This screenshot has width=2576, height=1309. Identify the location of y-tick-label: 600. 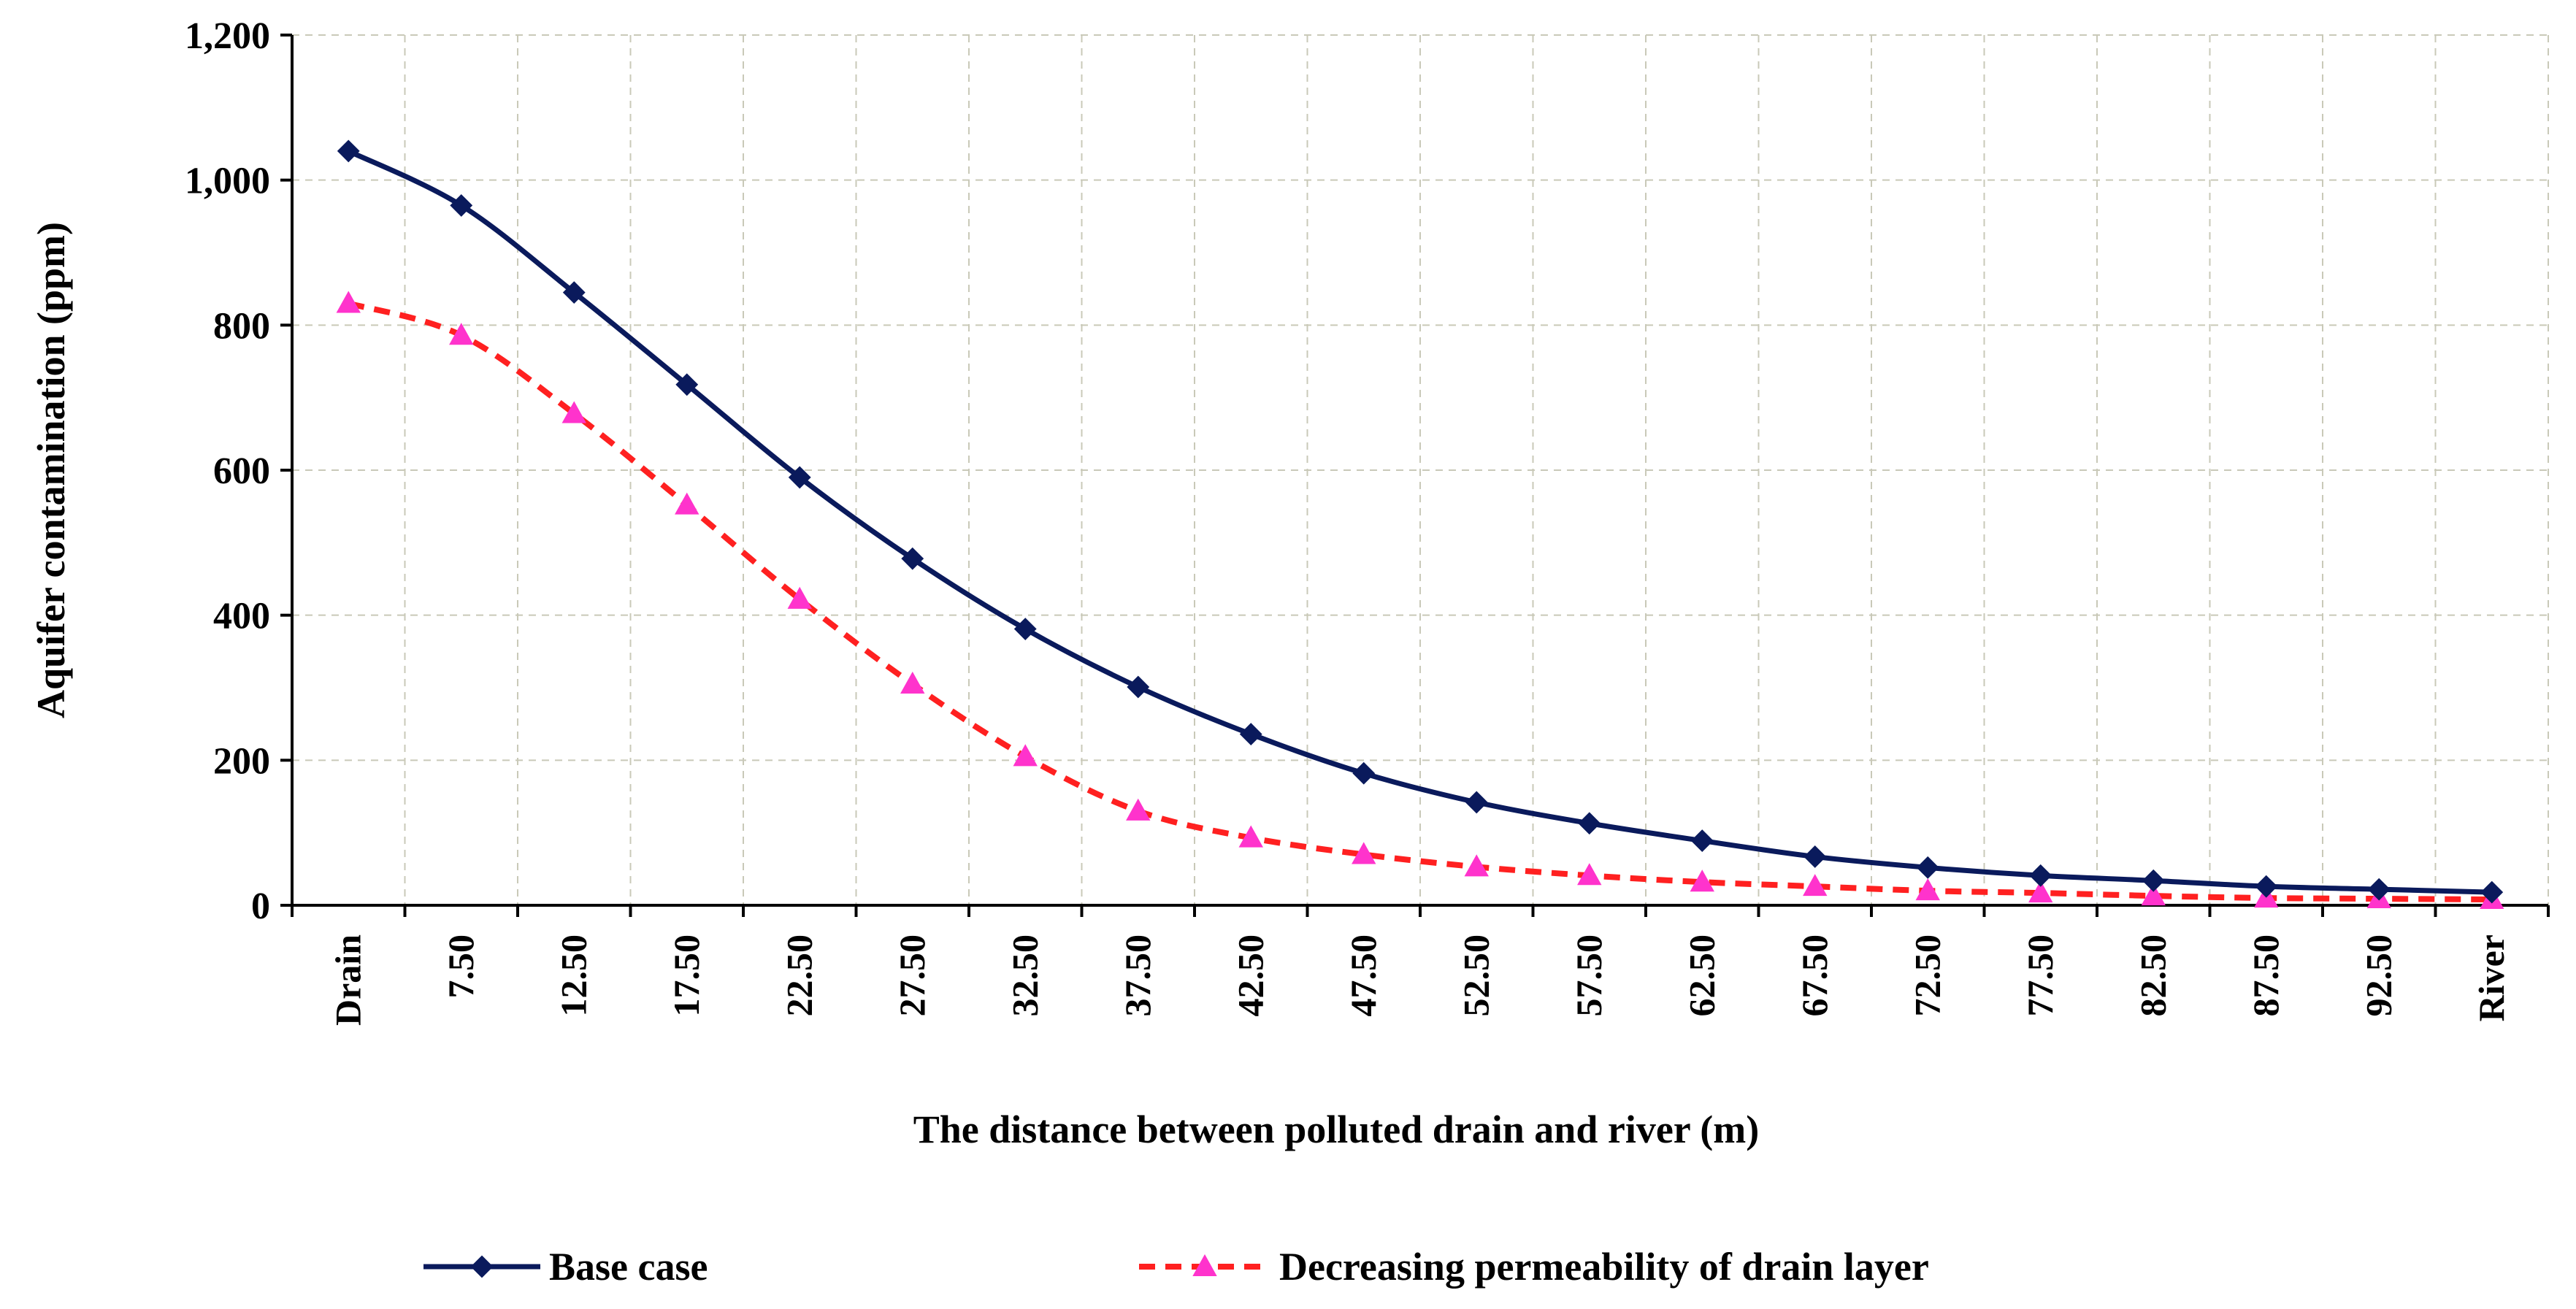
(241, 471).